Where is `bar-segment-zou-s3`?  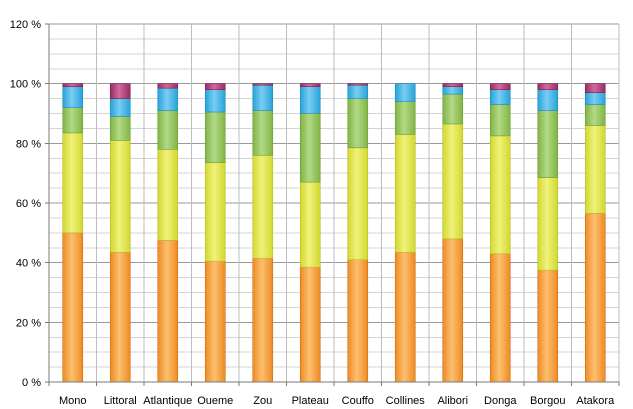
bar-segment-zou-s3 is located at coordinates (263, 133).